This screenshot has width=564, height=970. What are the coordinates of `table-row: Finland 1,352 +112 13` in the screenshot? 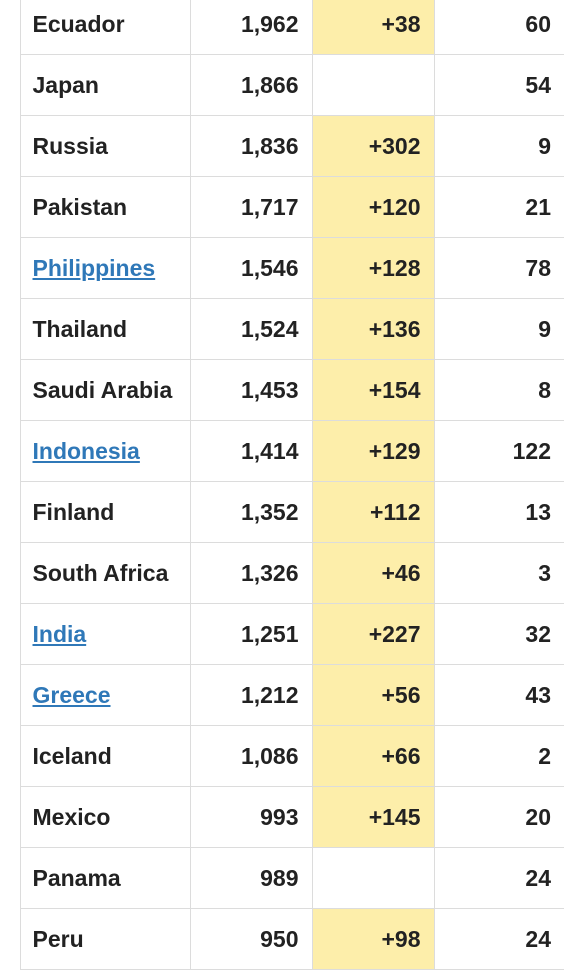 It's located at (282, 512).